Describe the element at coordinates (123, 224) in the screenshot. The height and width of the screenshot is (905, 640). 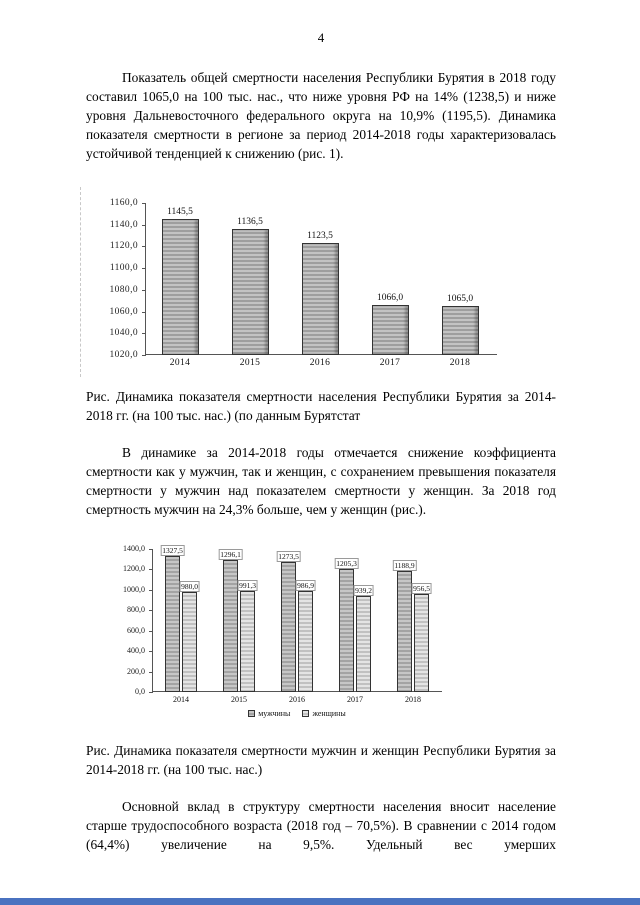
I see `y-axis-tick-label: 1140,0` at that location.